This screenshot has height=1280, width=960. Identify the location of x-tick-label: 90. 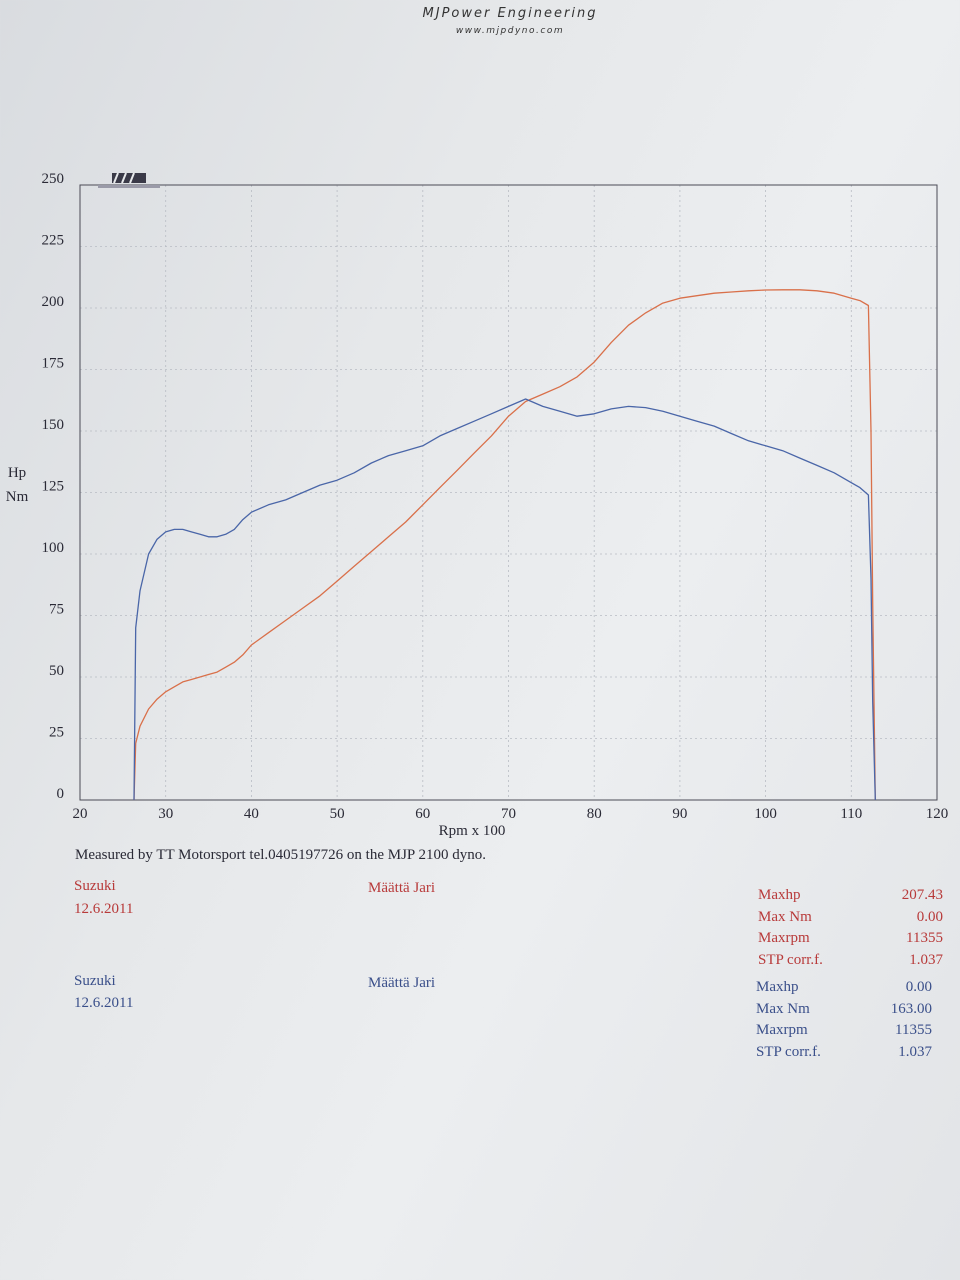
(679, 814).